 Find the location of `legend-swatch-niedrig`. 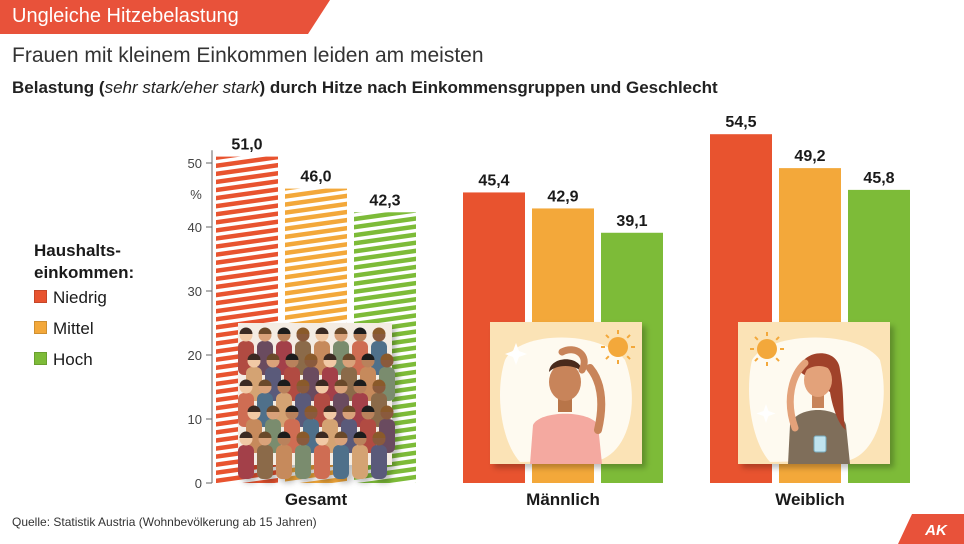

legend-swatch-niedrig is located at coordinates (40, 296).